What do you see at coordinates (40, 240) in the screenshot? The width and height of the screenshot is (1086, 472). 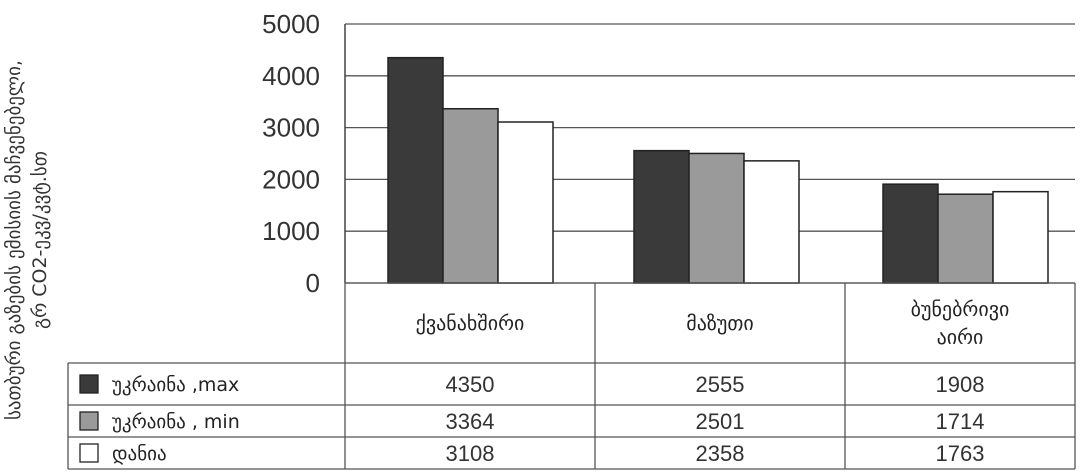 I see `y-axis-label-line2: გრ CO2-ეკვ/კვტ.სთ` at bounding box center [40, 240].